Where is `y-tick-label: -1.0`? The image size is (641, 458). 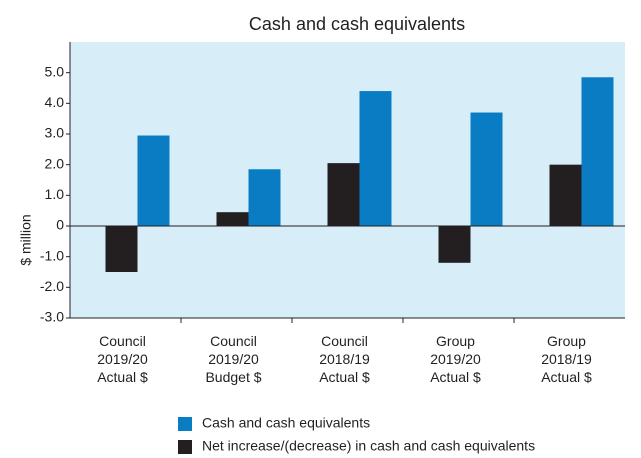 y-tick-label: -1.0 is located at coordinates (52, 255).